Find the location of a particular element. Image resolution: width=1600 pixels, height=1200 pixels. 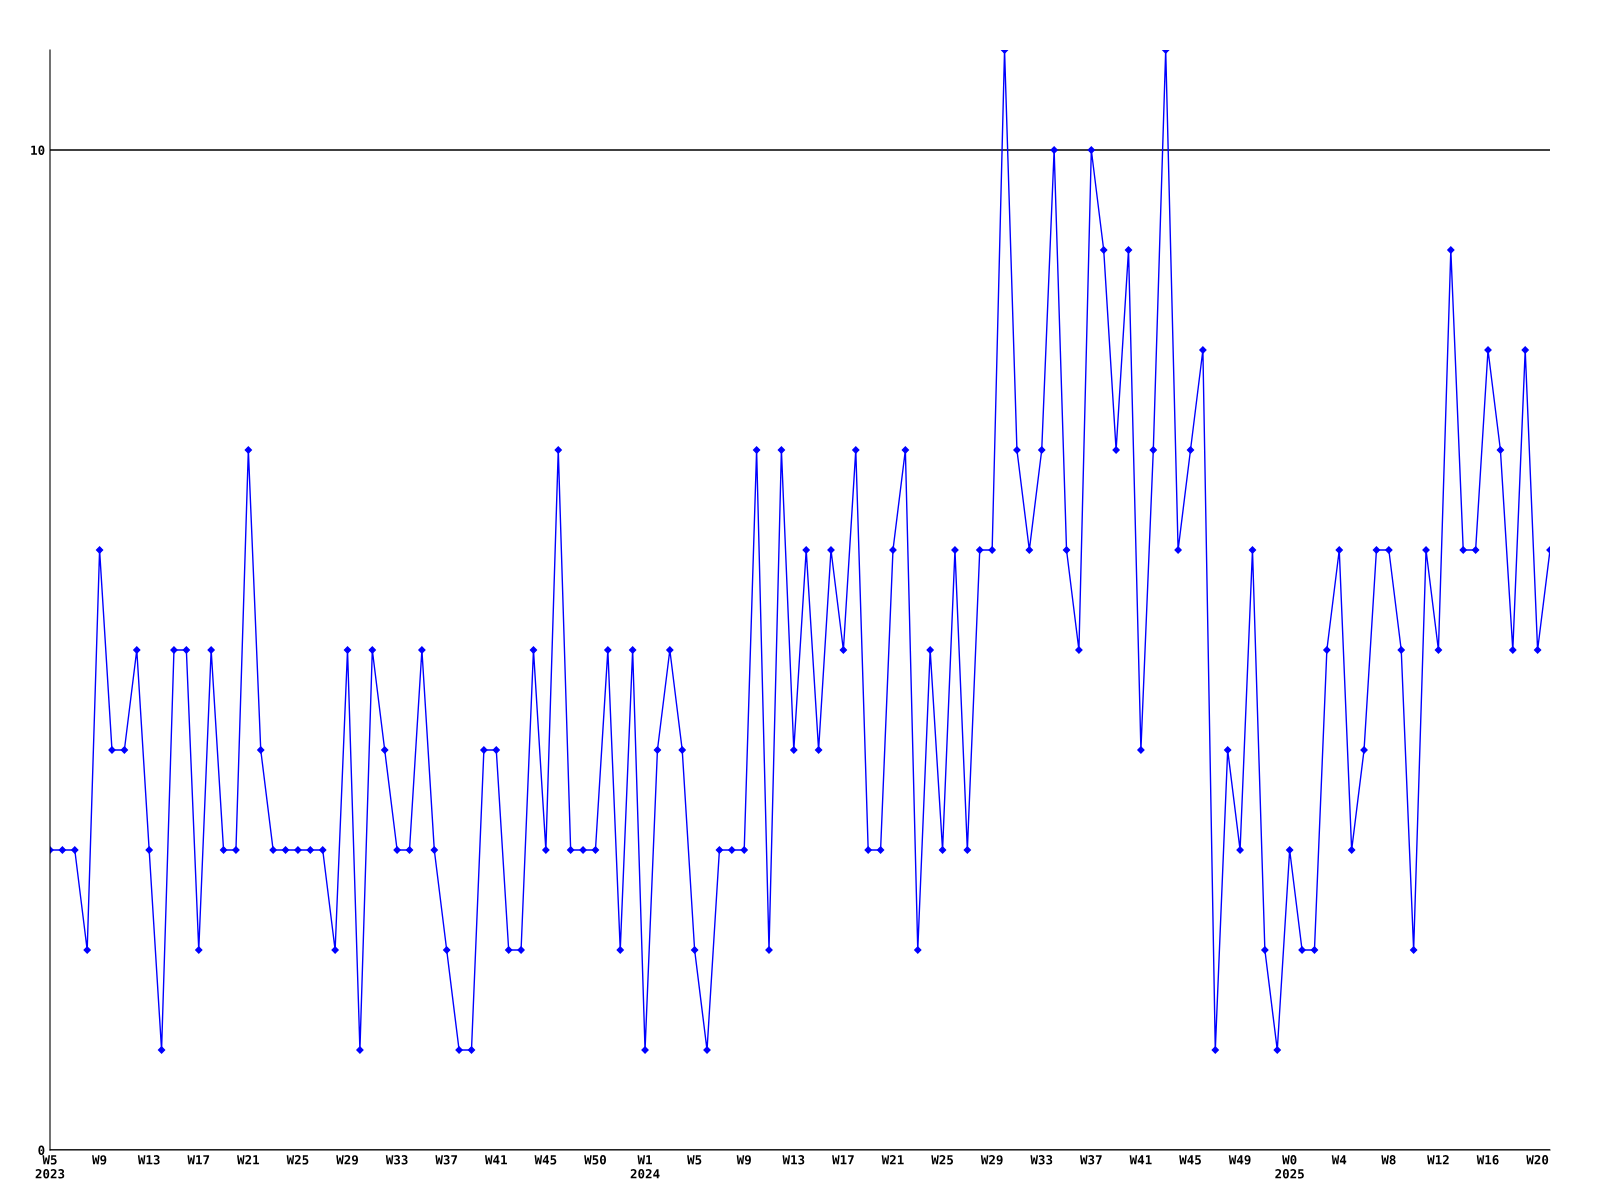

x-tick-label: W16 is located at coordinates (1487, 1160).